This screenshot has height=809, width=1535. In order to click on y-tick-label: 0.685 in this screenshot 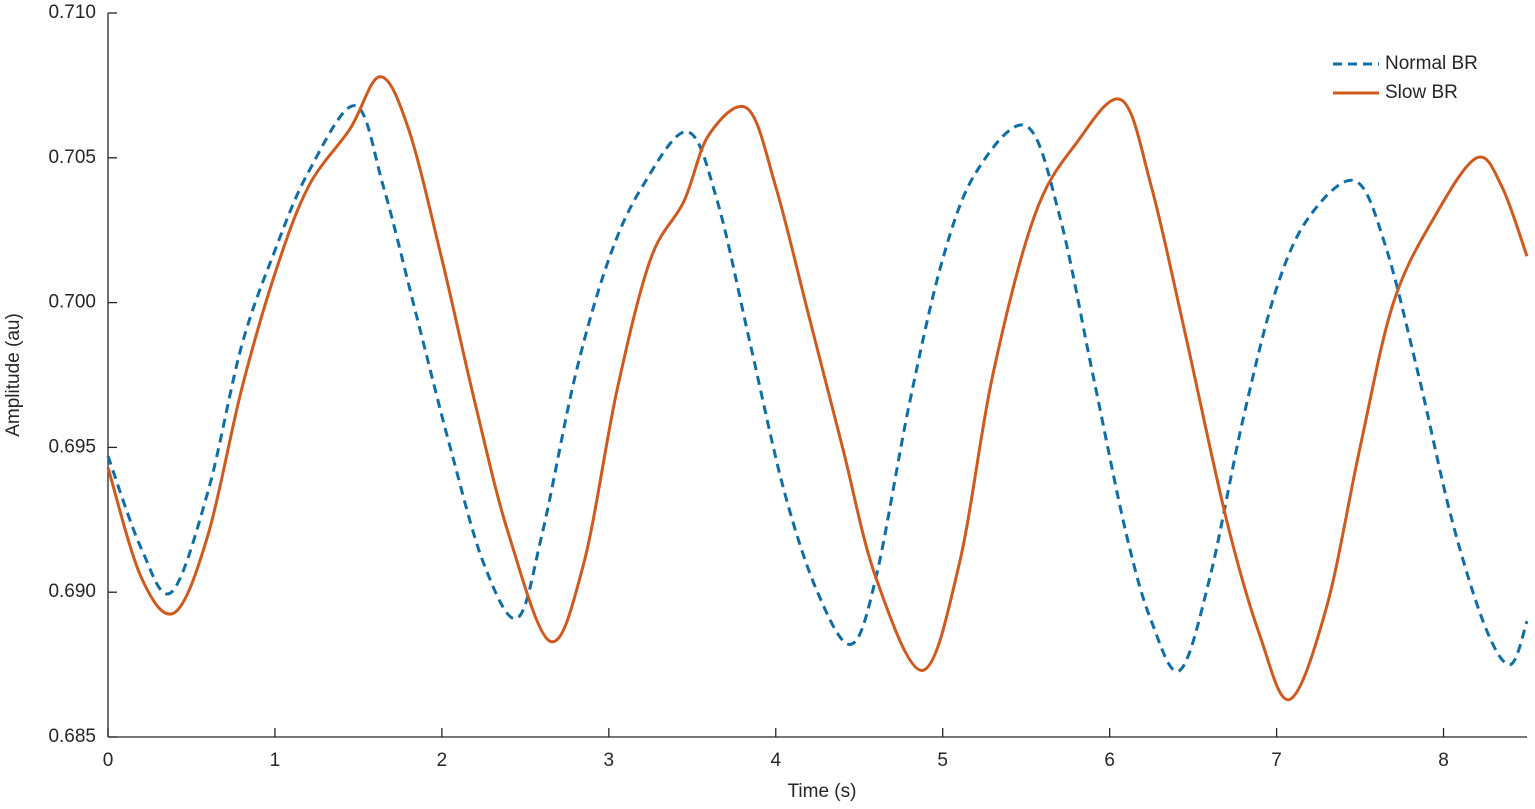, I will do `click(72, 736)`.